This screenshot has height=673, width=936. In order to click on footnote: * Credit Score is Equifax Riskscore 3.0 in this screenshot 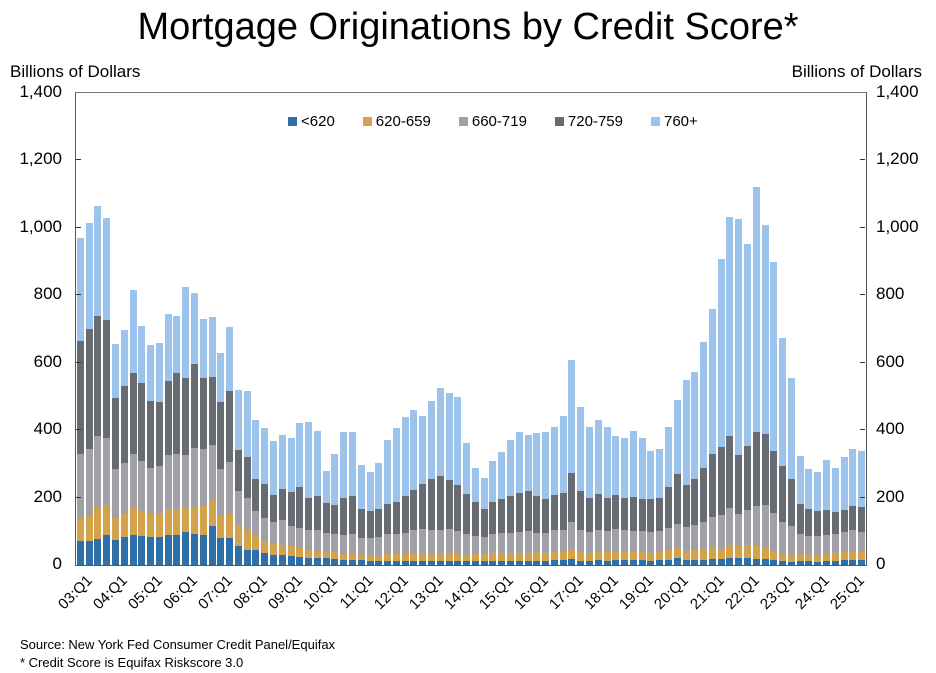, I will do `click(132, 662)`.